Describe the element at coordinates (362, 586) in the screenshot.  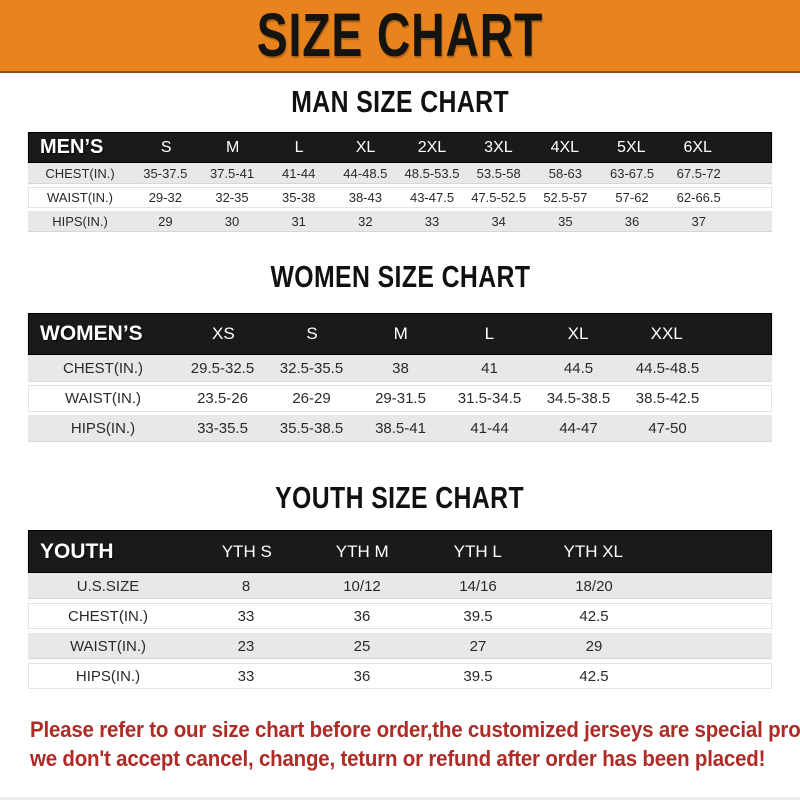
I see `size-value: 10/12` at that location.